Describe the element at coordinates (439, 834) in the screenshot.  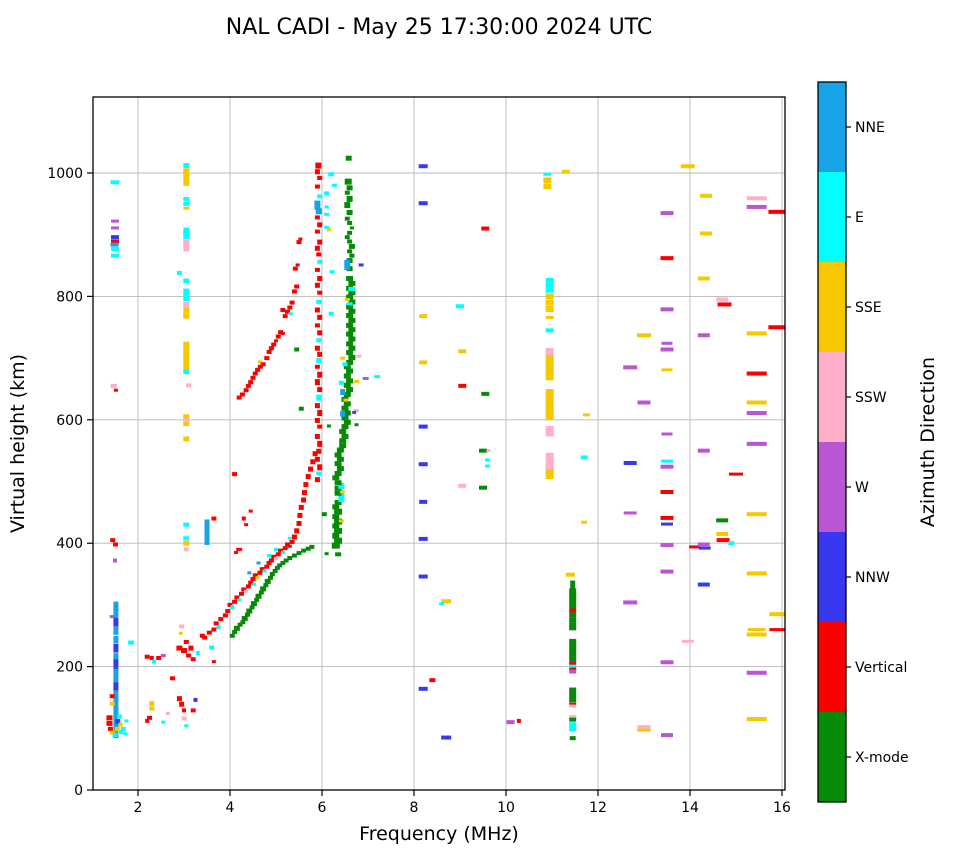
I see `x-axis-label: Frequency (MHz)` at that location.